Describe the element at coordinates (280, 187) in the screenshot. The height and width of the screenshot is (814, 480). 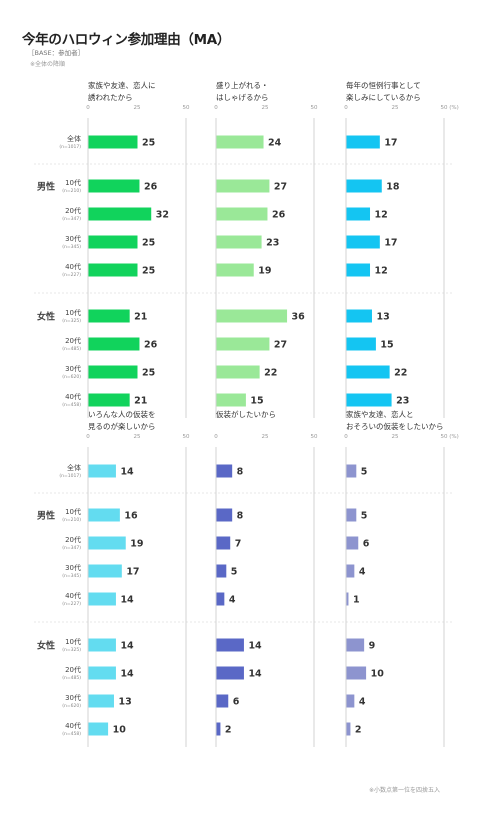
I see `bar-value-label: 27` at that location.